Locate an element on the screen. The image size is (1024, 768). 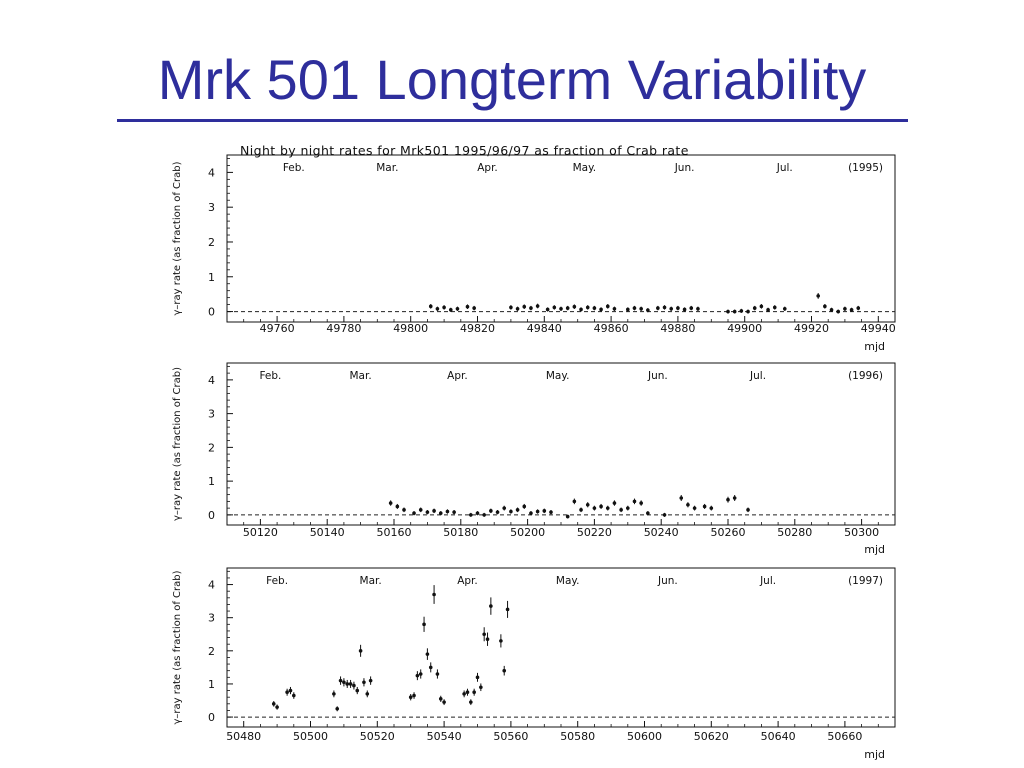
x-tick-label: 49900 is located at coordinates (744, 328).